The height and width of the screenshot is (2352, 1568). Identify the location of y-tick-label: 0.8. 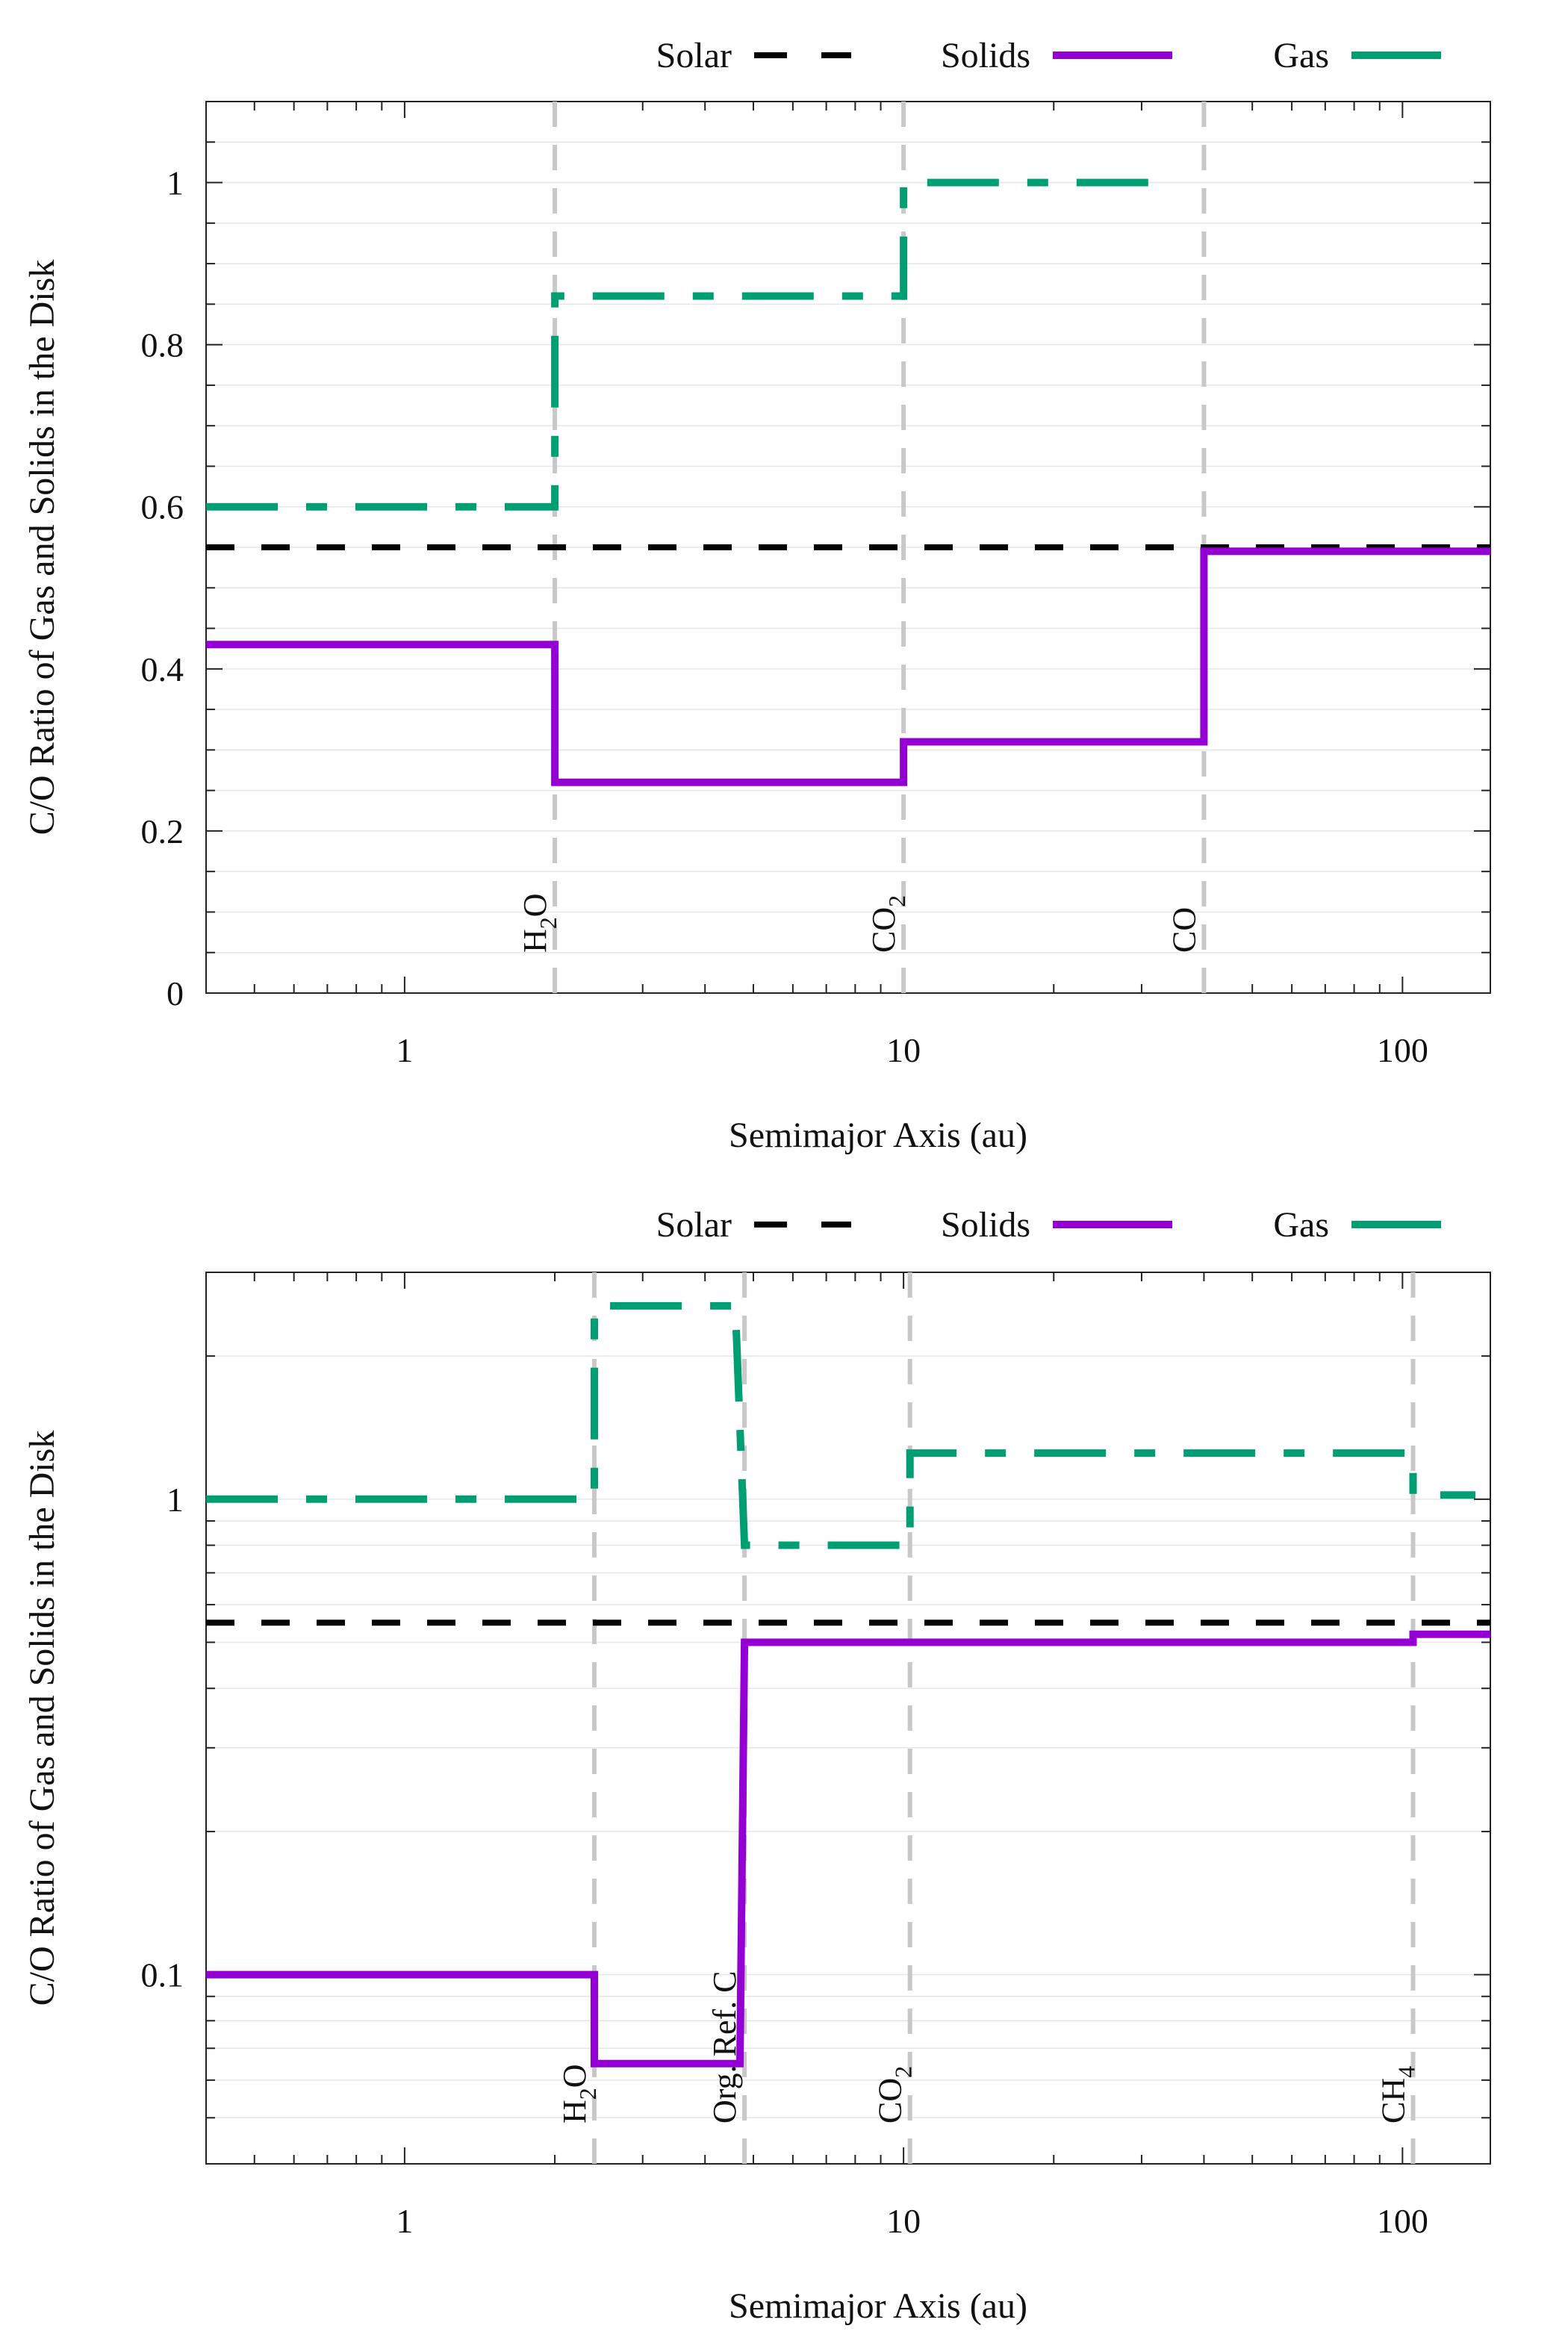
(162, 345).